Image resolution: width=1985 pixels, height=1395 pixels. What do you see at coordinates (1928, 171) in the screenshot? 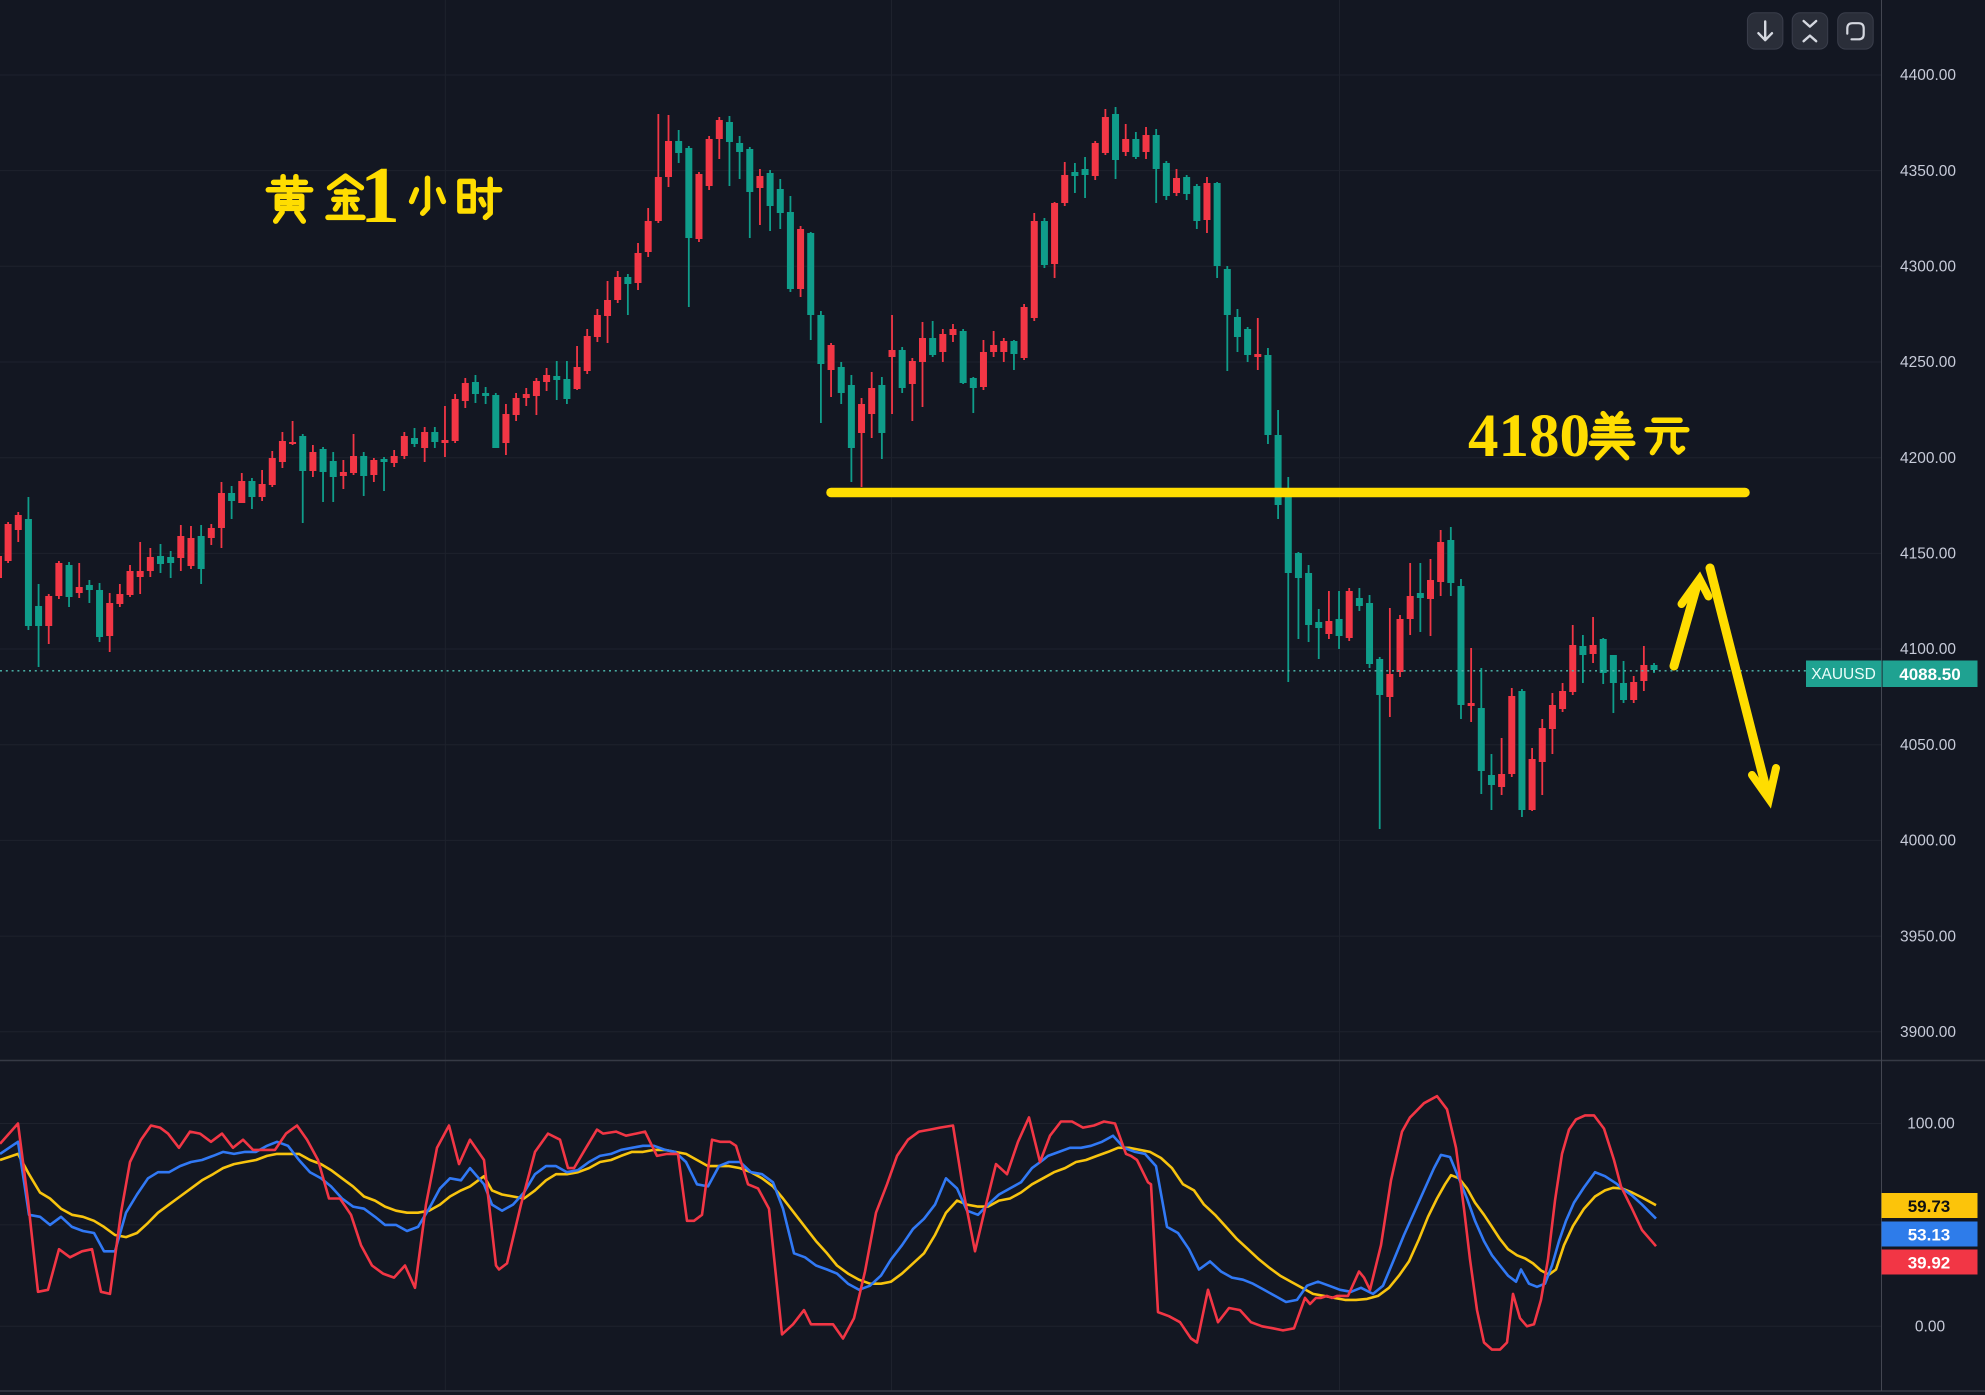
I see `svg-text: 4350.00` at bounding box center [1928, 171].